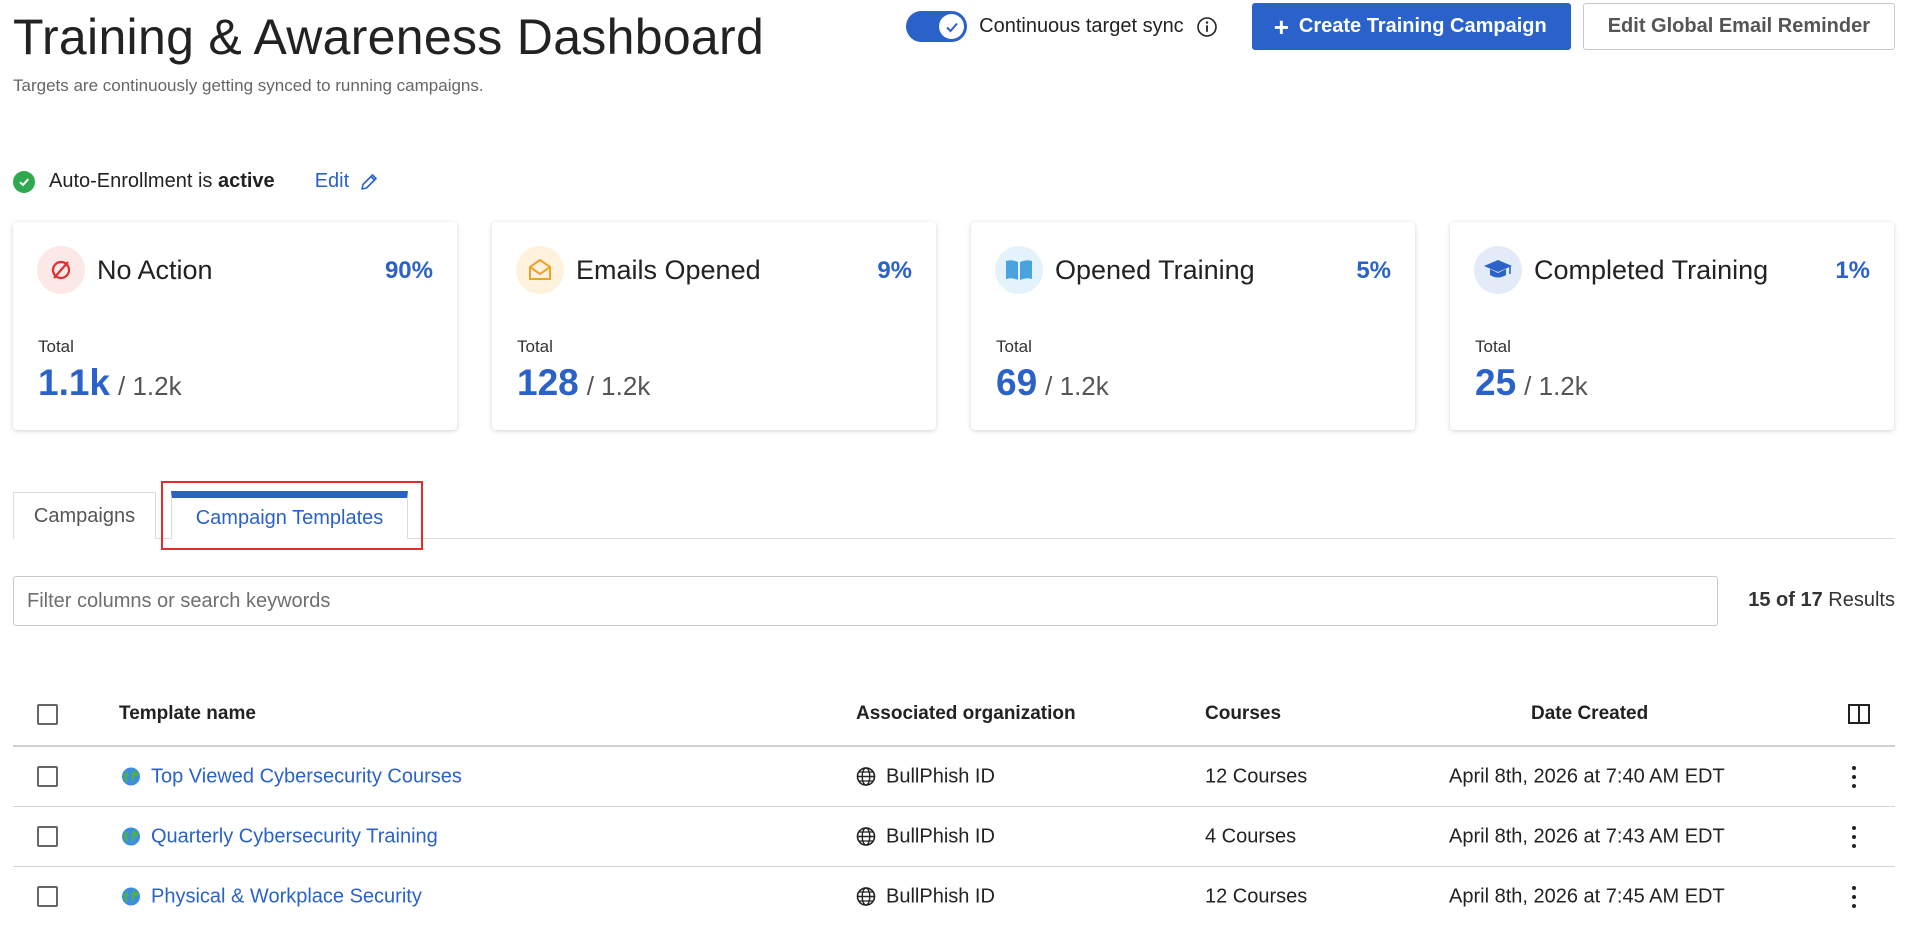 The width and height of the screenshot is (1909, 926). I want to click on template-name-link: Physical & Workplace Security, so click(271, 896).